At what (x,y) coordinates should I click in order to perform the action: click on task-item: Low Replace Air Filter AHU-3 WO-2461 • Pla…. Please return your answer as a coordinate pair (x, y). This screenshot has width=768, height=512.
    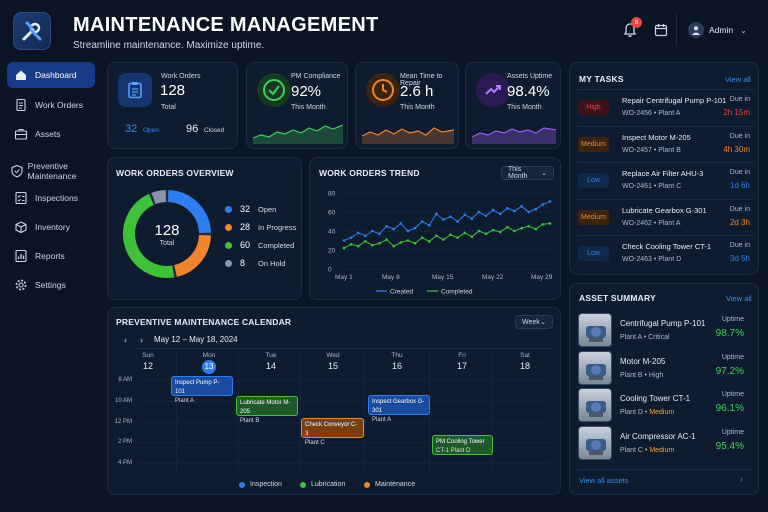
    Looking at the image, I should click on (666, 180).